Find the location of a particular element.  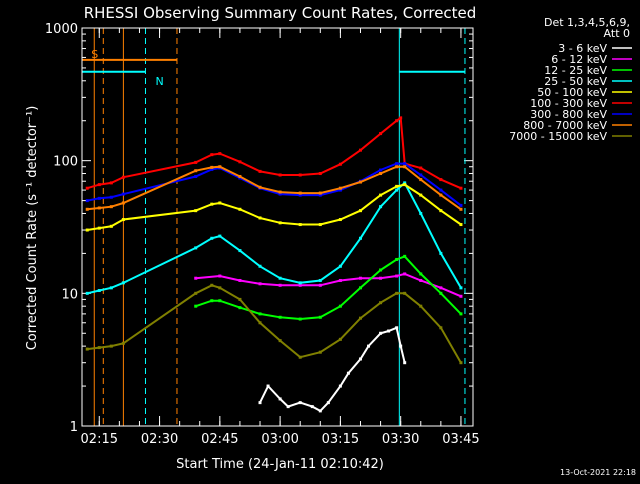

legend-label: 12 - 25 keV is located at coordinates (575, 70).